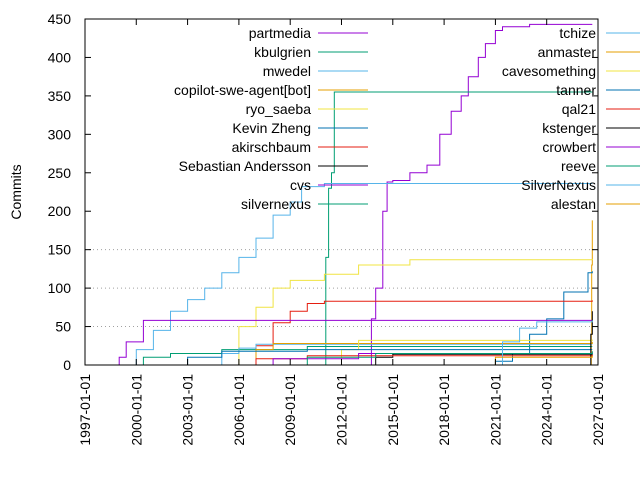 Image resolution: width=640 pixels, height=480 pixels. What do you see at coordinates (579, 109) in the screenshot?
I see `legend-label: qal21` at bounding box center [579, 109].